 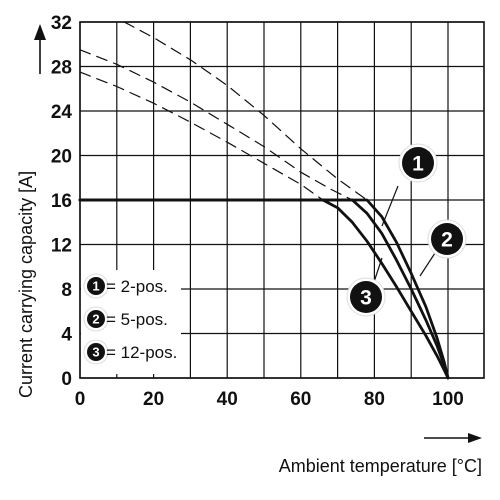 What do you see at coordinates (61, 23) in the screenshot?
I see `y-tick-label: 32` at bounding box center [61, 23].